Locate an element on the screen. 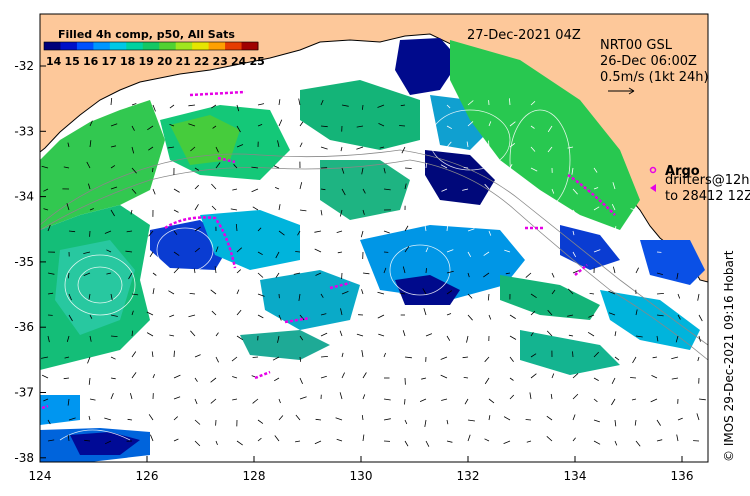 The width and height of the screenshot is (750, 496). argo-label: Argo is located at coordinates (682, 171).